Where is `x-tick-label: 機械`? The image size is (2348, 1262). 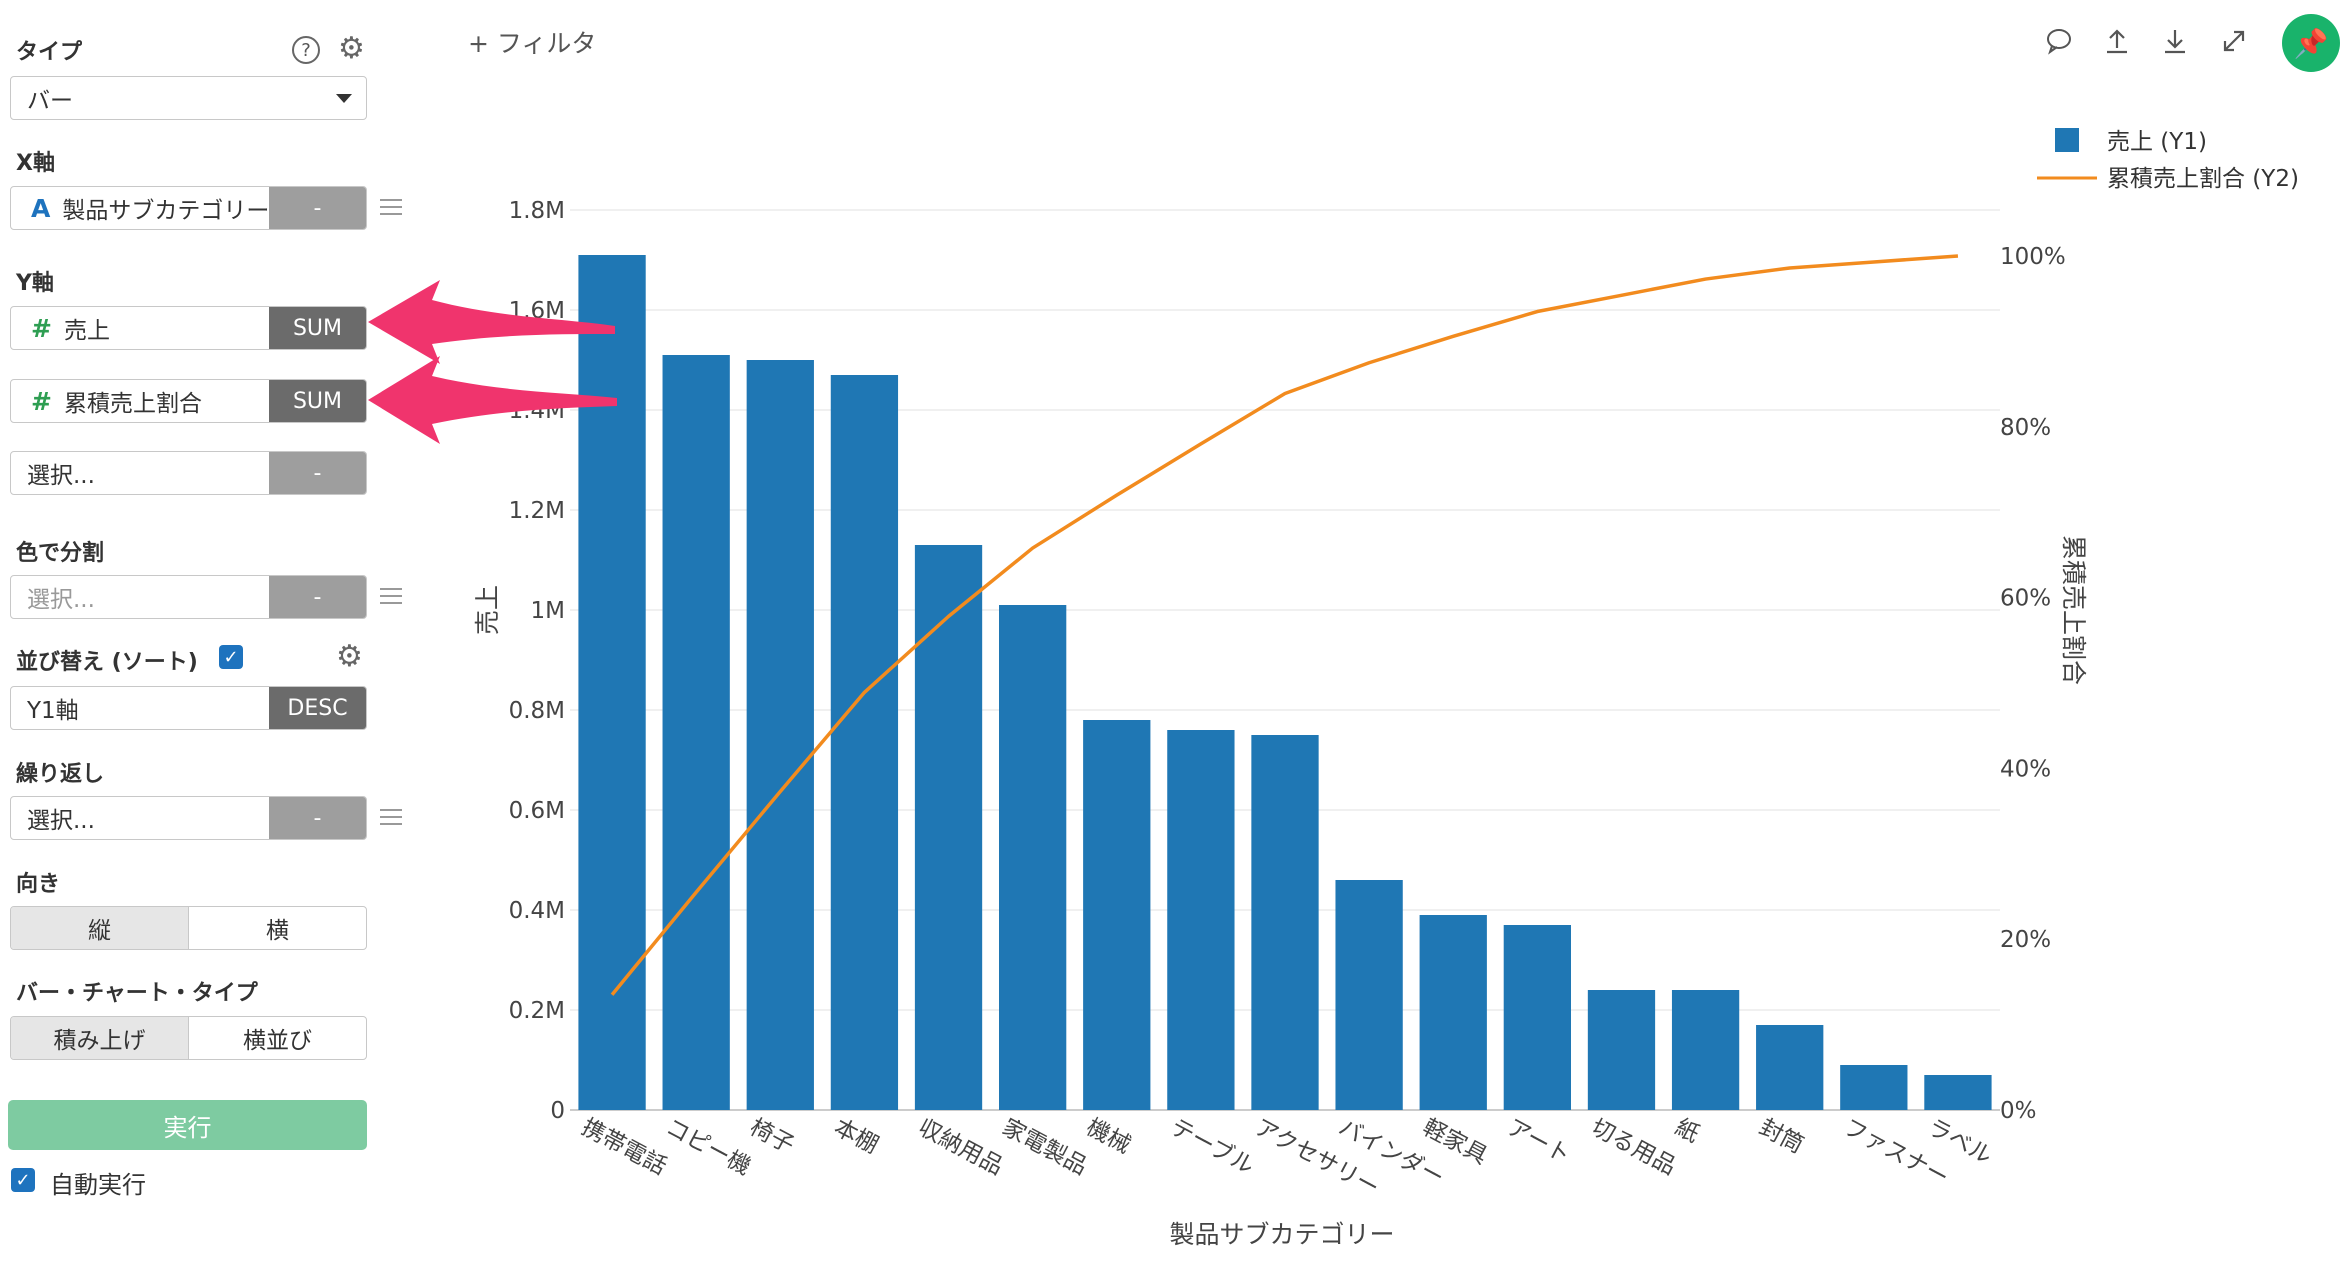
x-tick-label: 機械 is located at coordinates (1108, 1136).